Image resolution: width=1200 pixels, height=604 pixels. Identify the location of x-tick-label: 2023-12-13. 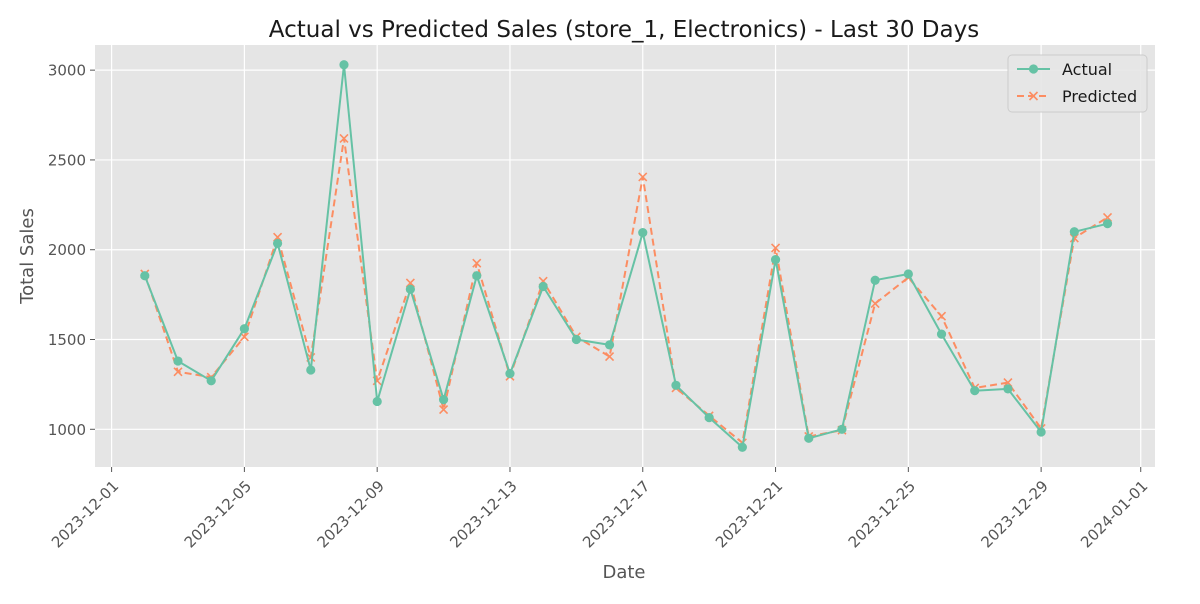
(483, 514).